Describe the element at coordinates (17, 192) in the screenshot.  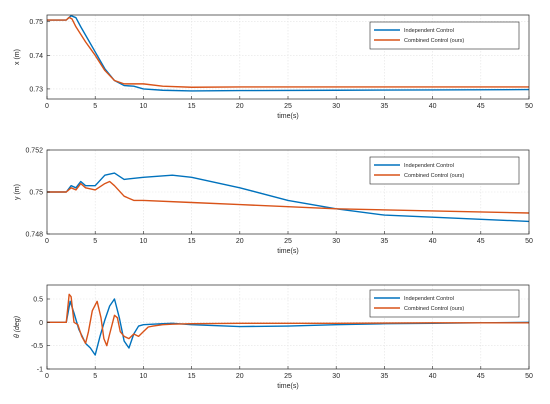
I see `y-axis-label: y (m)` at that location.